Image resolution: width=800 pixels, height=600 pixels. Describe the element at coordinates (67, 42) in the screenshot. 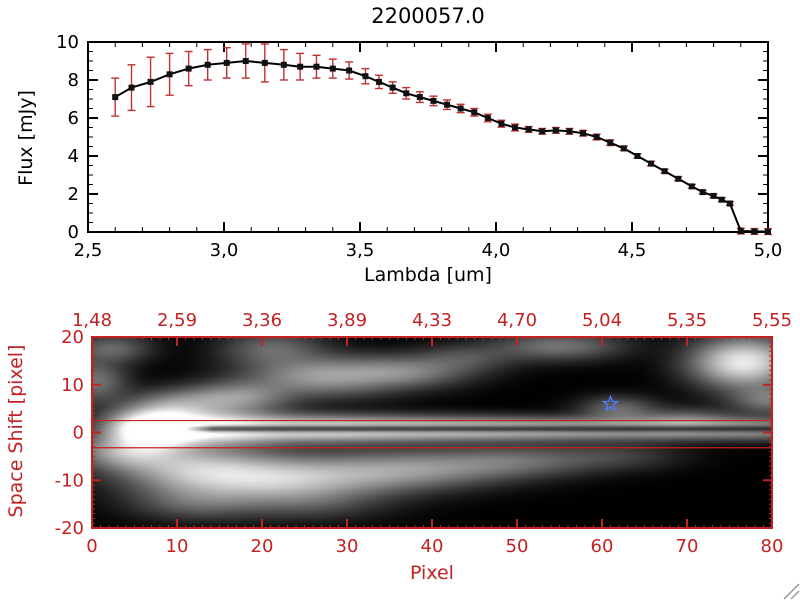

I see `y-tick-label: 10` at that location.